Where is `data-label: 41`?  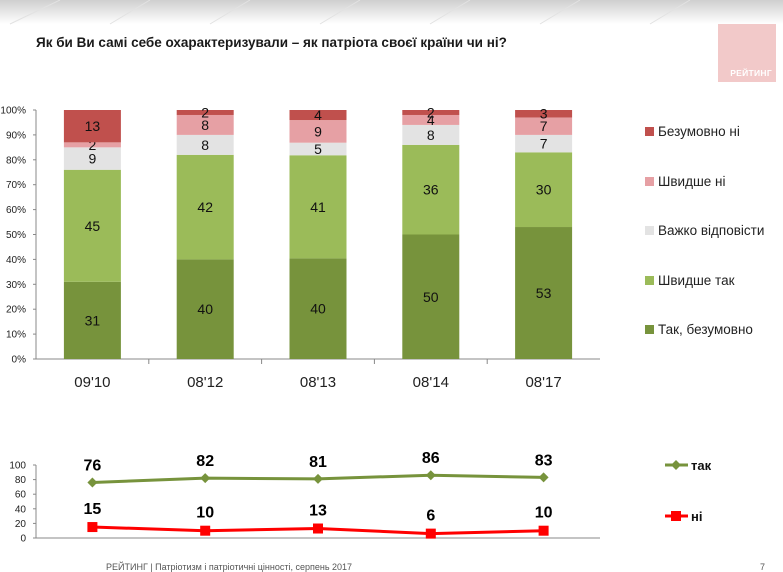
data-label: 41 is located at coordinates (318, 207).